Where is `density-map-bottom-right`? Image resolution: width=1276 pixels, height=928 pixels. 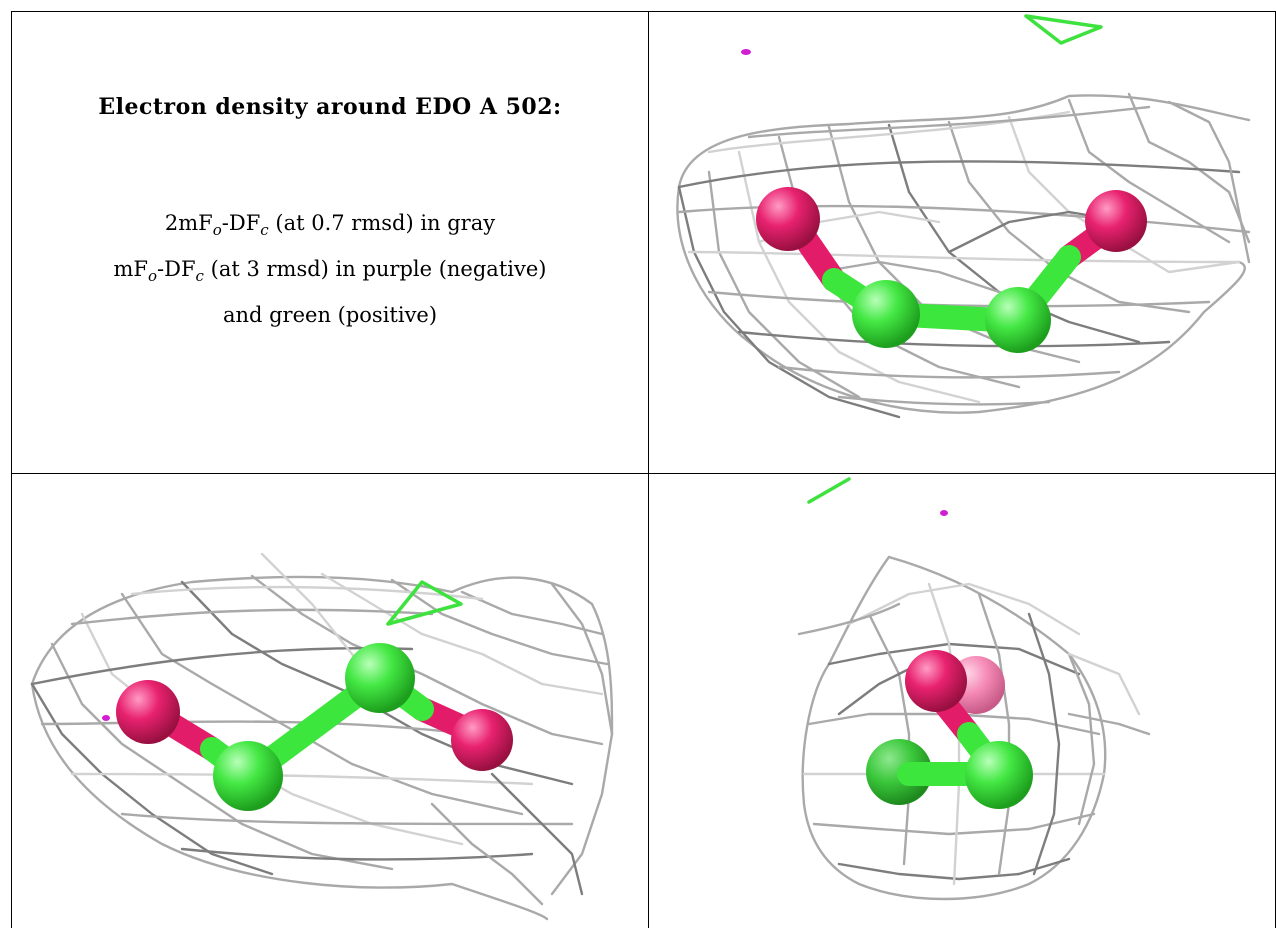
density-map-bottom-right is located at coordinates (974, 689).